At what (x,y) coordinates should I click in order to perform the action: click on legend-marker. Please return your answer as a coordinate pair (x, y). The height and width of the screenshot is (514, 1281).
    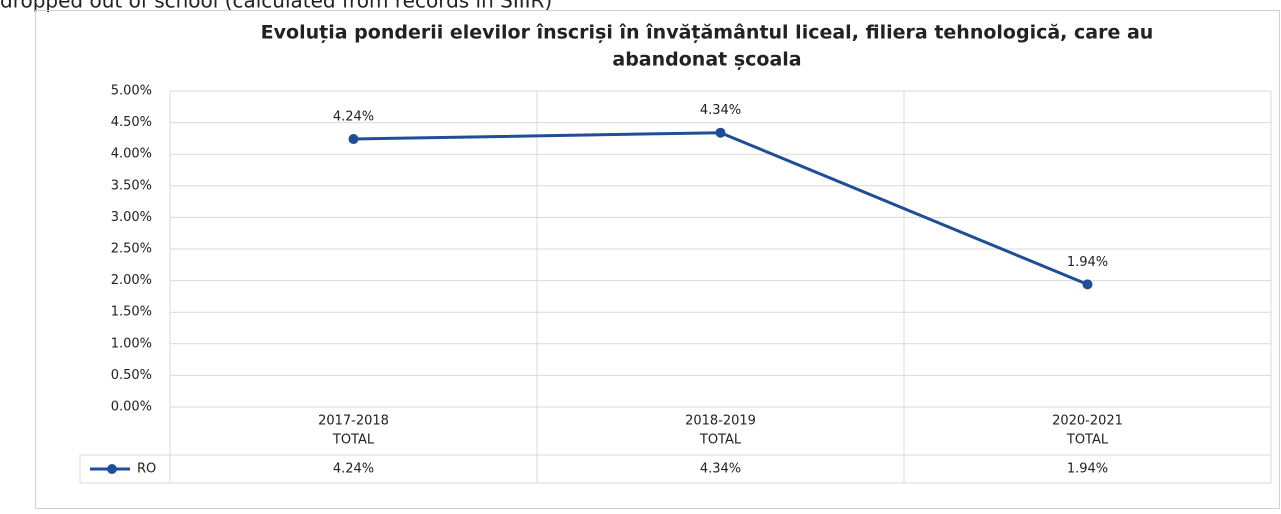
    Looking at the image, I should click on (112, 469).